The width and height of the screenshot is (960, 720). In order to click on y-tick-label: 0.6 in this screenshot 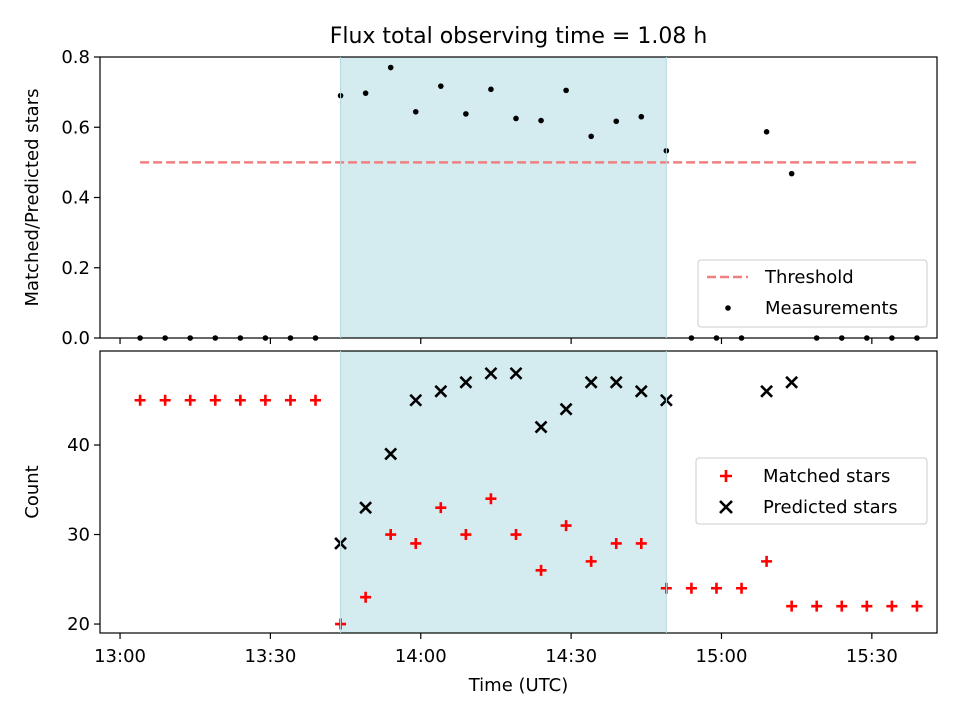, I will do `click(75, 127)`.